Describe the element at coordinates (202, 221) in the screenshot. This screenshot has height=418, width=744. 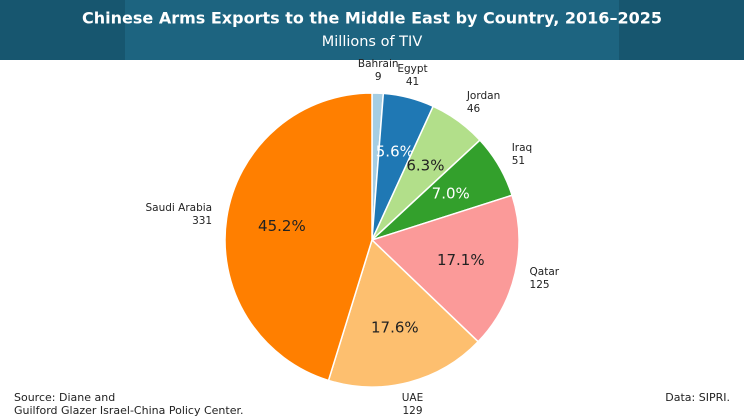
I see `value-label: 331` at that location.